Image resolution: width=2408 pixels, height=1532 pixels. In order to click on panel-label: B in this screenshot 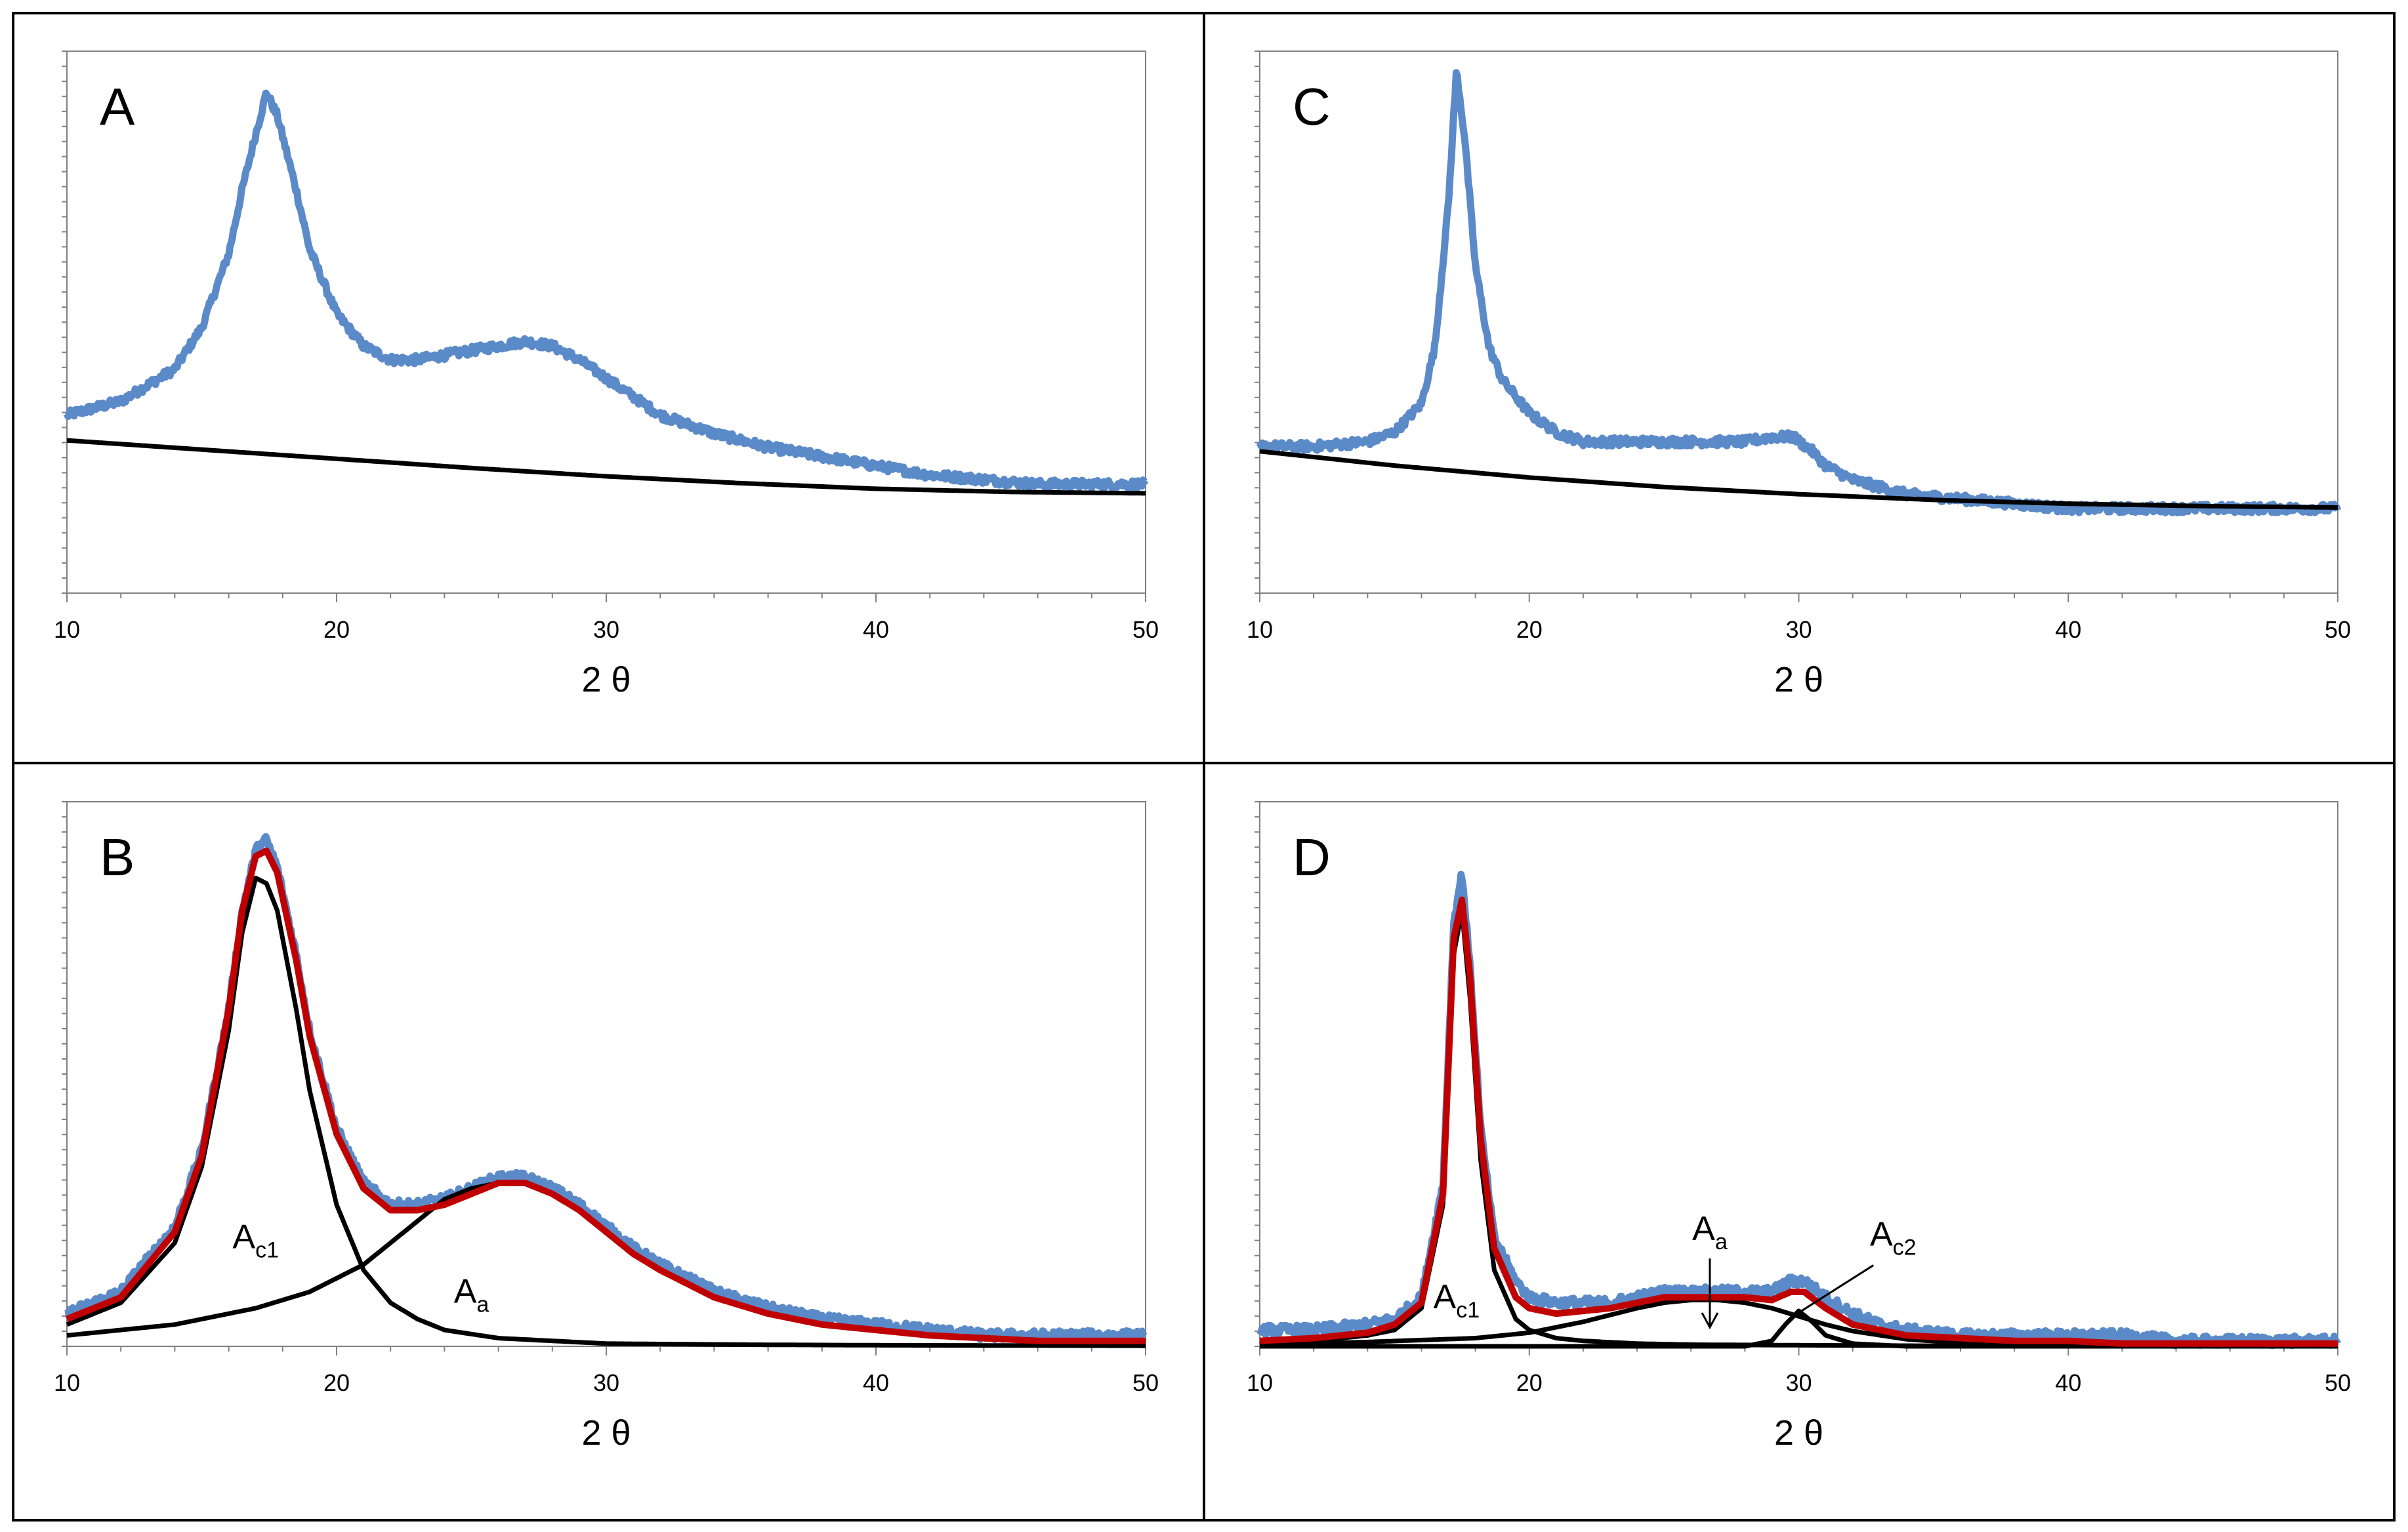, I will do `click(118, 857)`.